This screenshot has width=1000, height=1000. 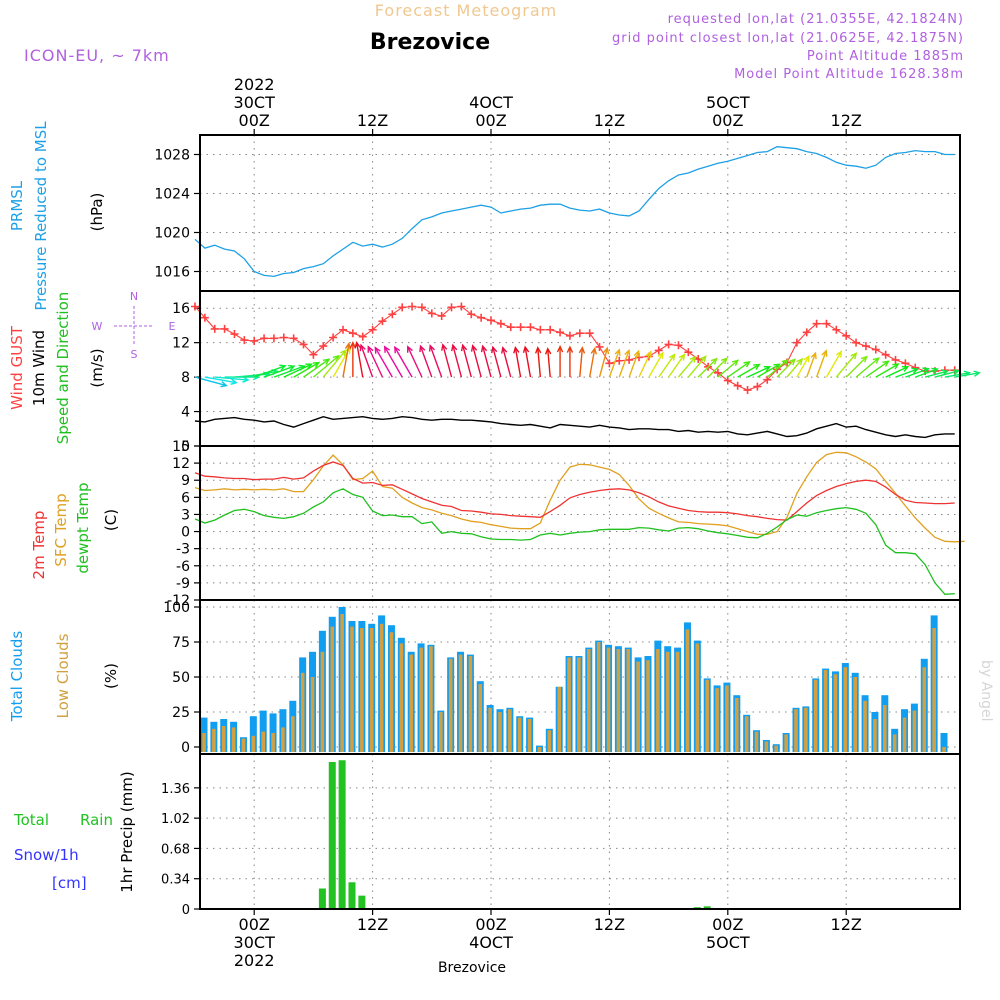 What do you see at coordinates (97, 55) in the screenshot?
I see `model-label: ICON-EU, ~ 7km` at bounding box center [97, 55].